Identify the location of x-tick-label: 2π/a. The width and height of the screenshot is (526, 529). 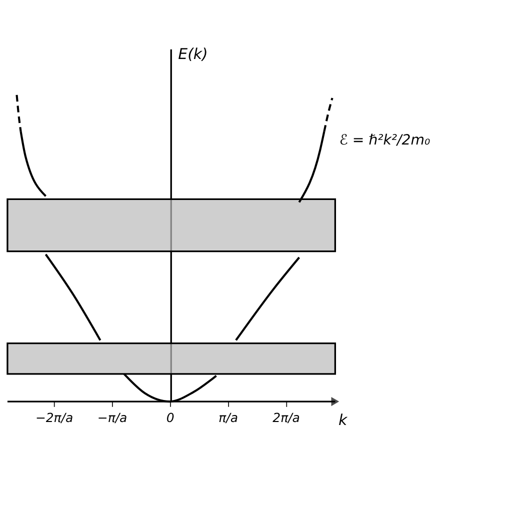
(286, 417).